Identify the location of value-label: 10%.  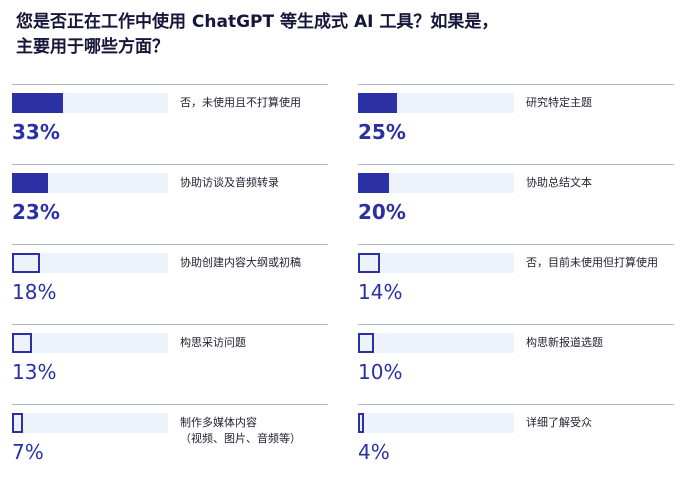
(380, 372).